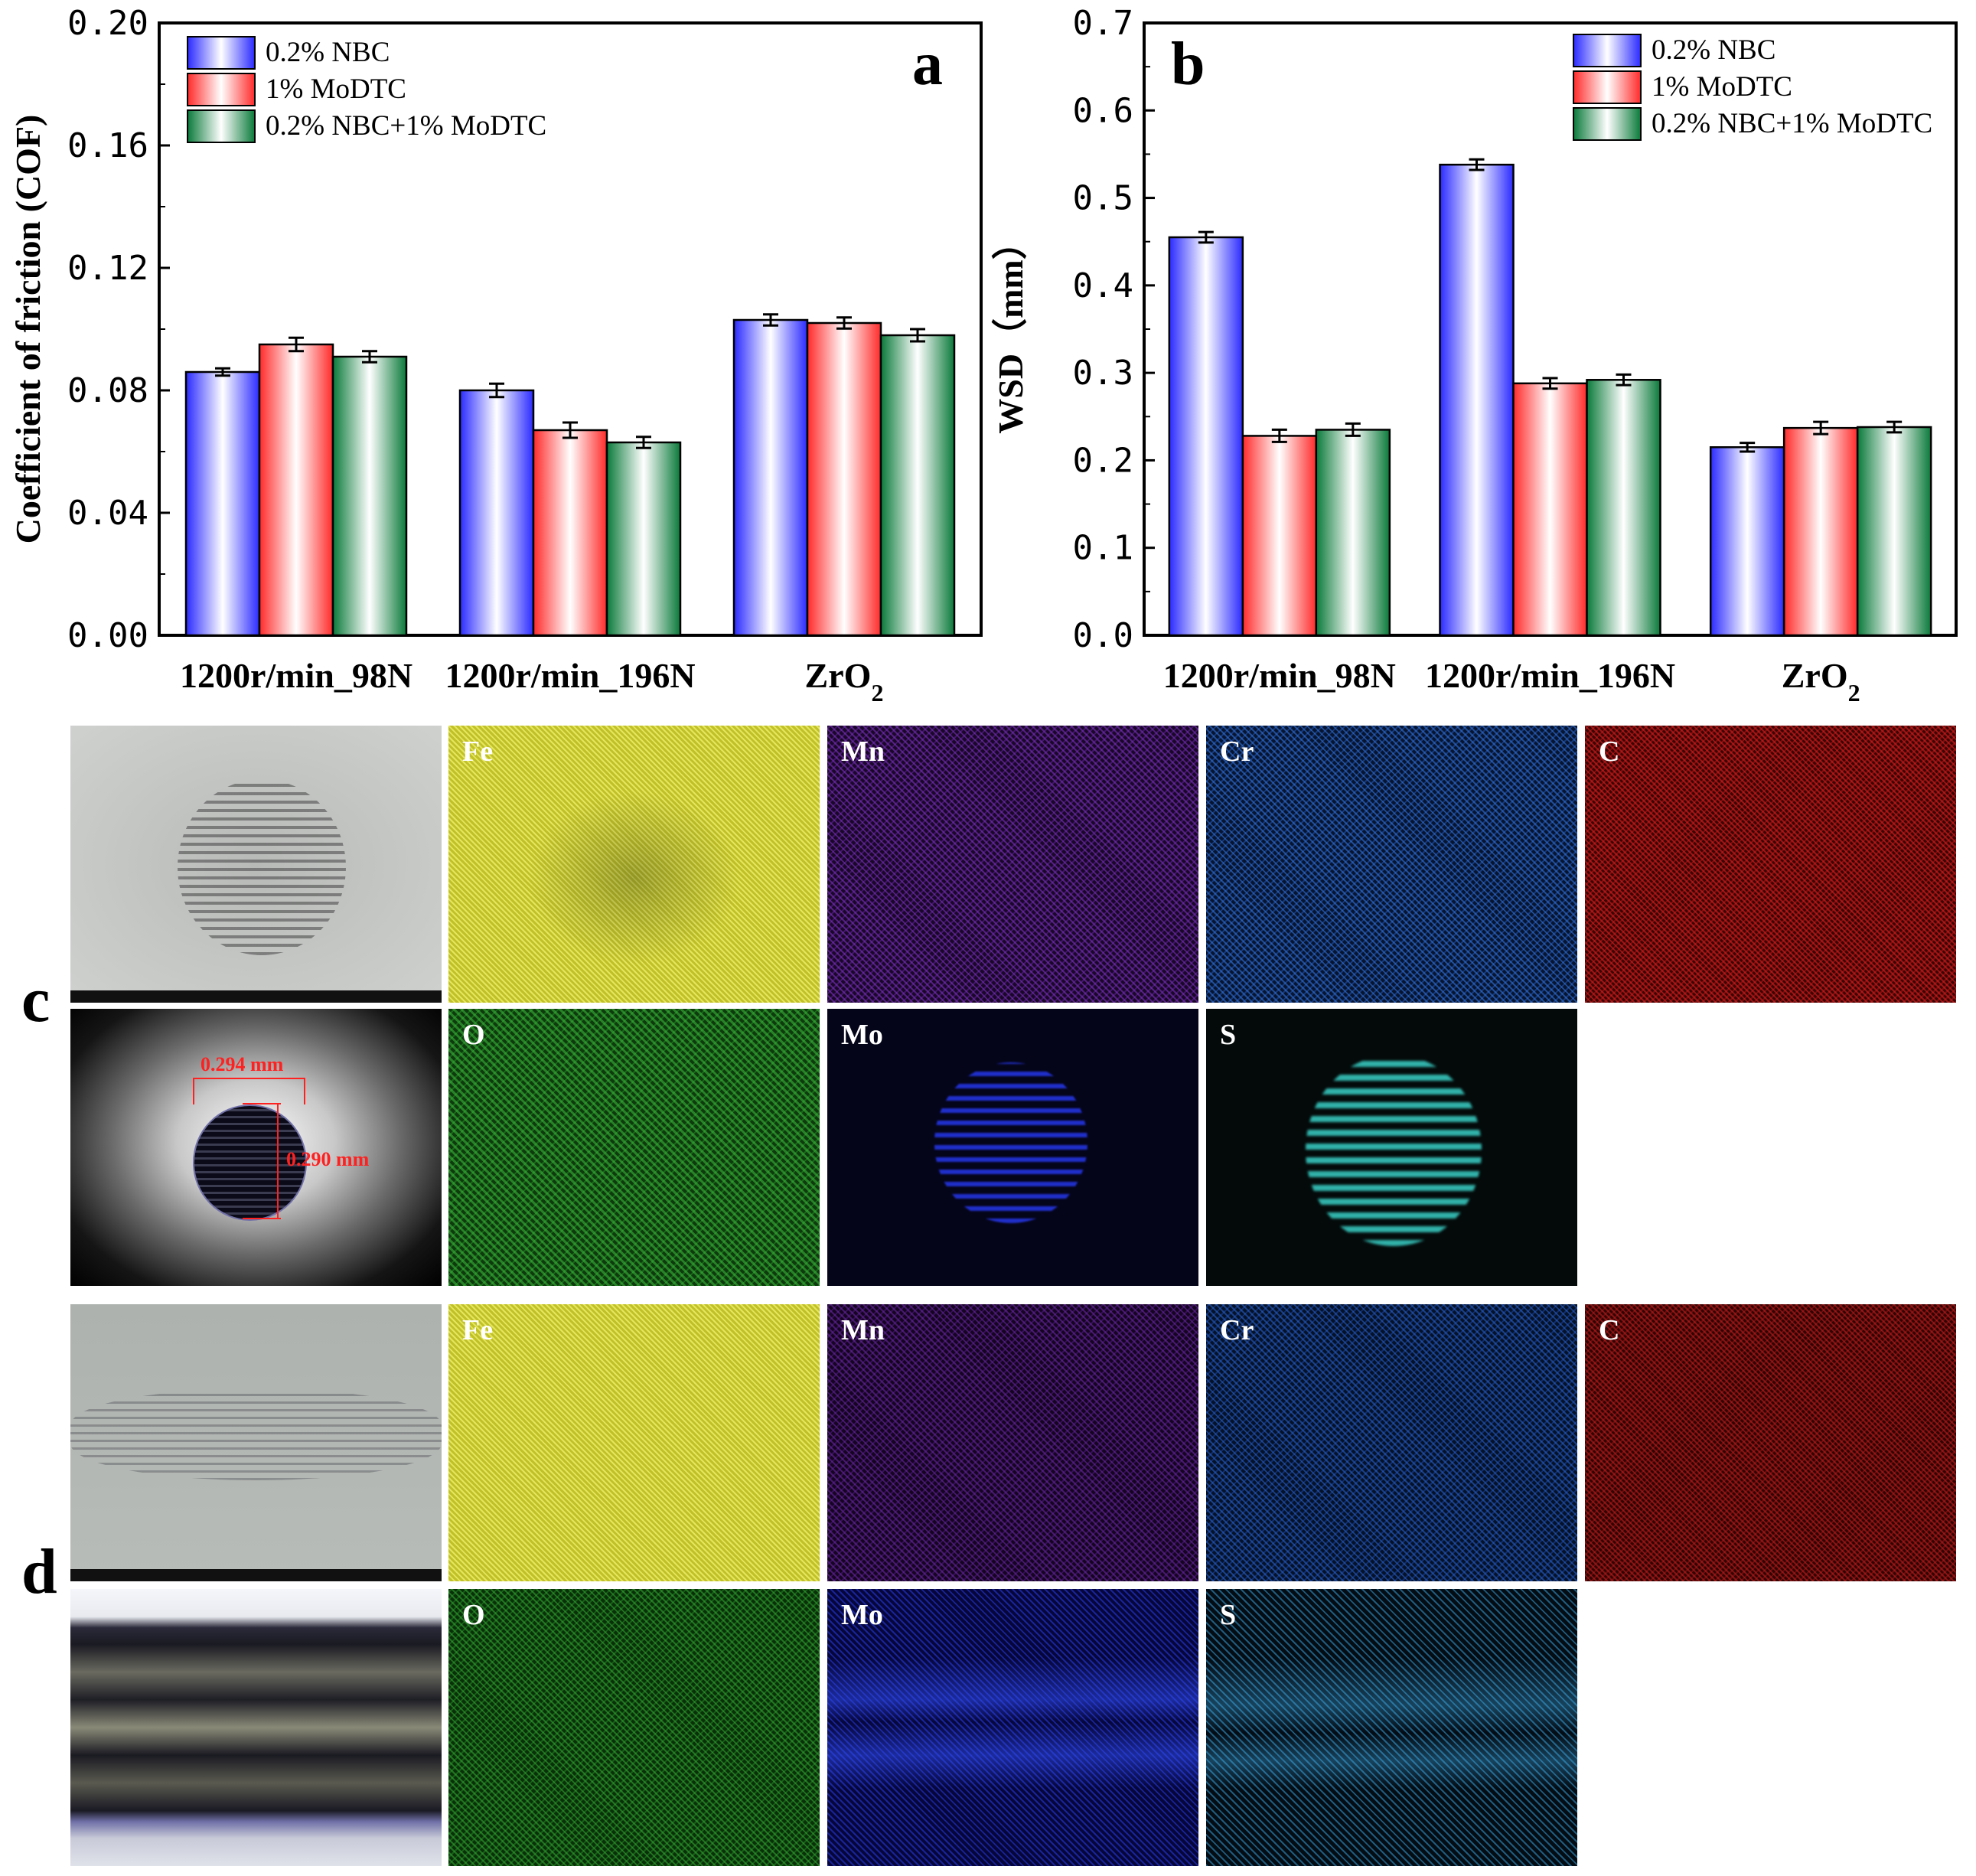 The height and width of the screenshot is (1876, 1976). I want to click on y-tick-label: 0.04, so click(107, 513).